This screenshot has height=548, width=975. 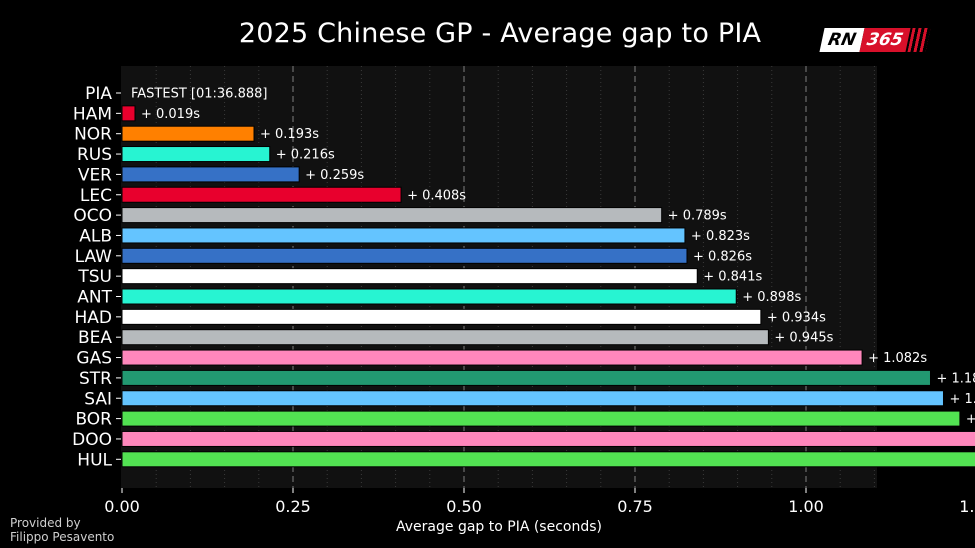 I want to click on bar-label-pia: FASTEST [01:36.888], so click(x=199, y=94).